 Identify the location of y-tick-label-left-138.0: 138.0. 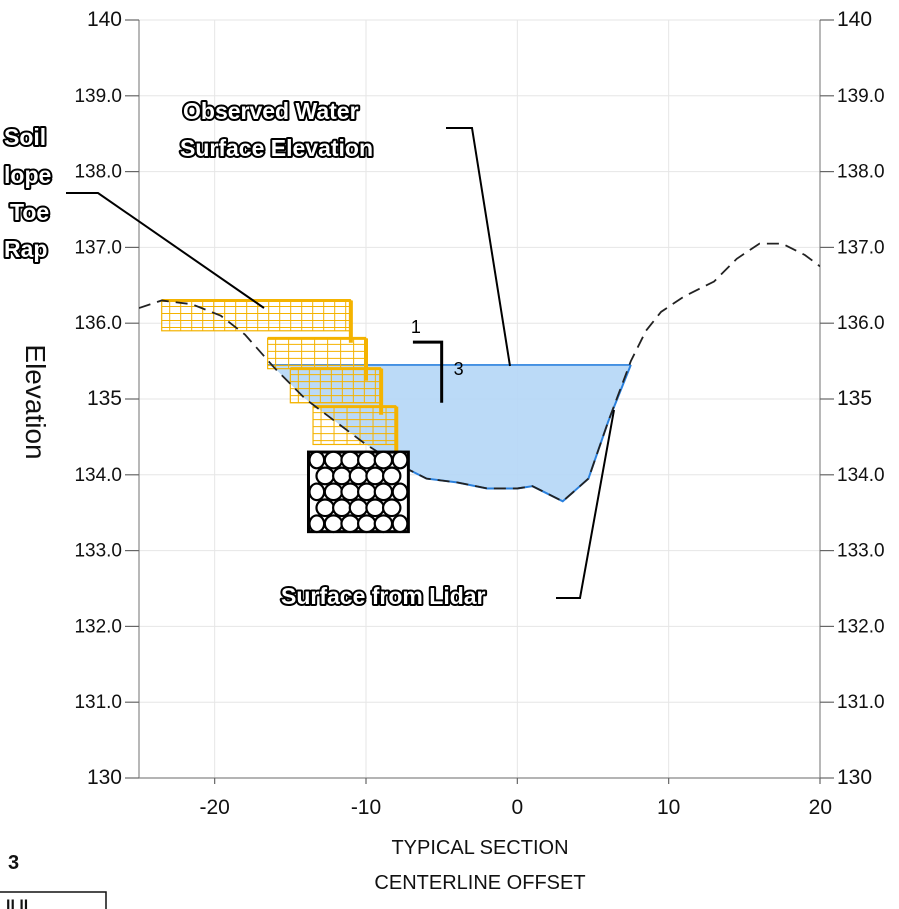
(98, 172).